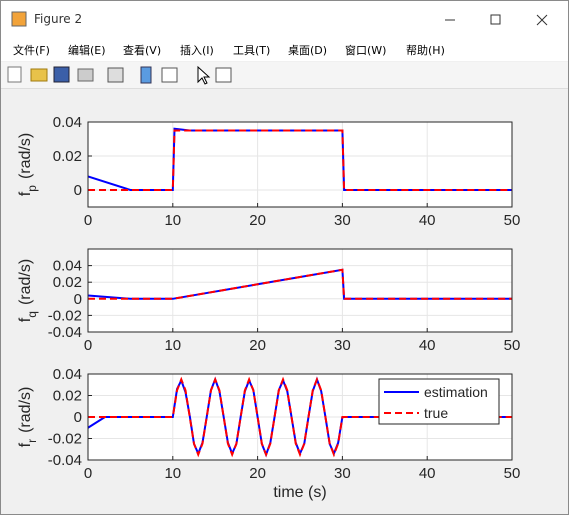  What do you see at coordinates (14, 74) in the screenshot?
I see `new-icon` at bounding box center [14, 74].